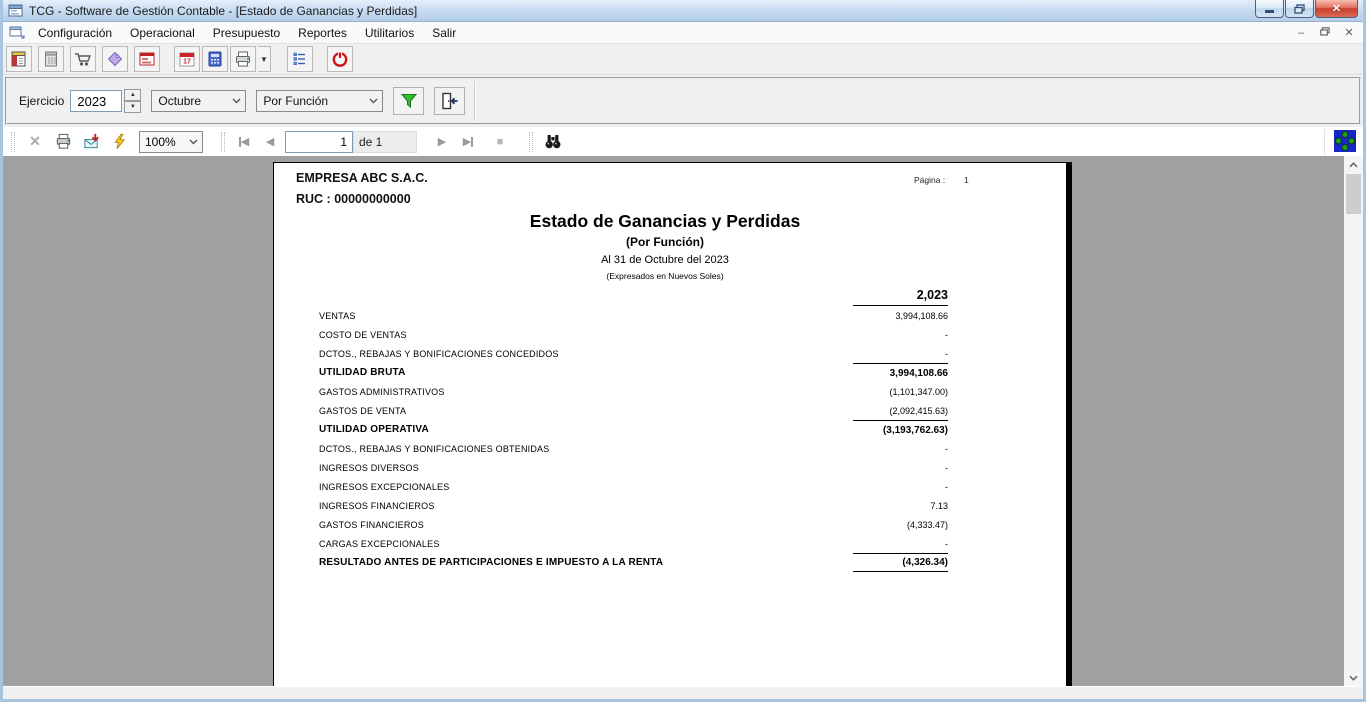 The height and width of the screenshot is (702, 1366). I want to click on print-button, so click(243, 59).